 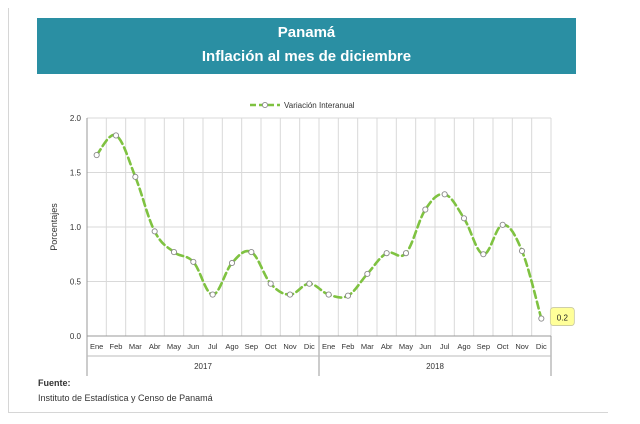 What do you see at coordinates (54, 383) in the screenshot?
I see `source-label: Fuente:` at bounding box center [54, 383].